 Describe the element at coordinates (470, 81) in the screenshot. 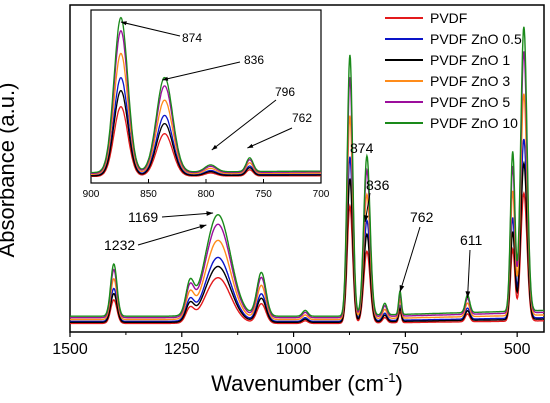

I see `legend-entry-3: PVDF ZnO 3` at that location.